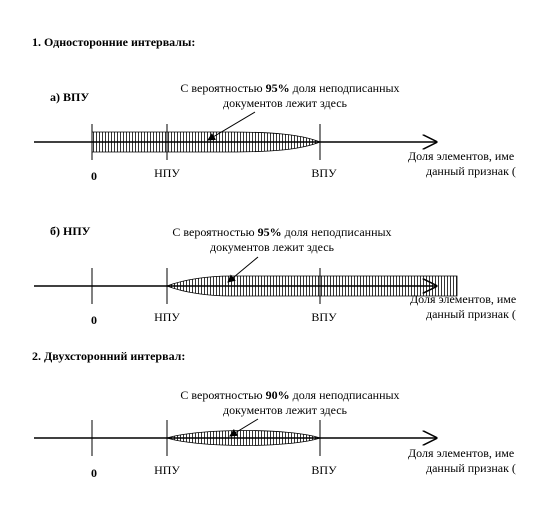  I want to click on section-title: 2. Двухсторонний интервал:, so click(108, 356).